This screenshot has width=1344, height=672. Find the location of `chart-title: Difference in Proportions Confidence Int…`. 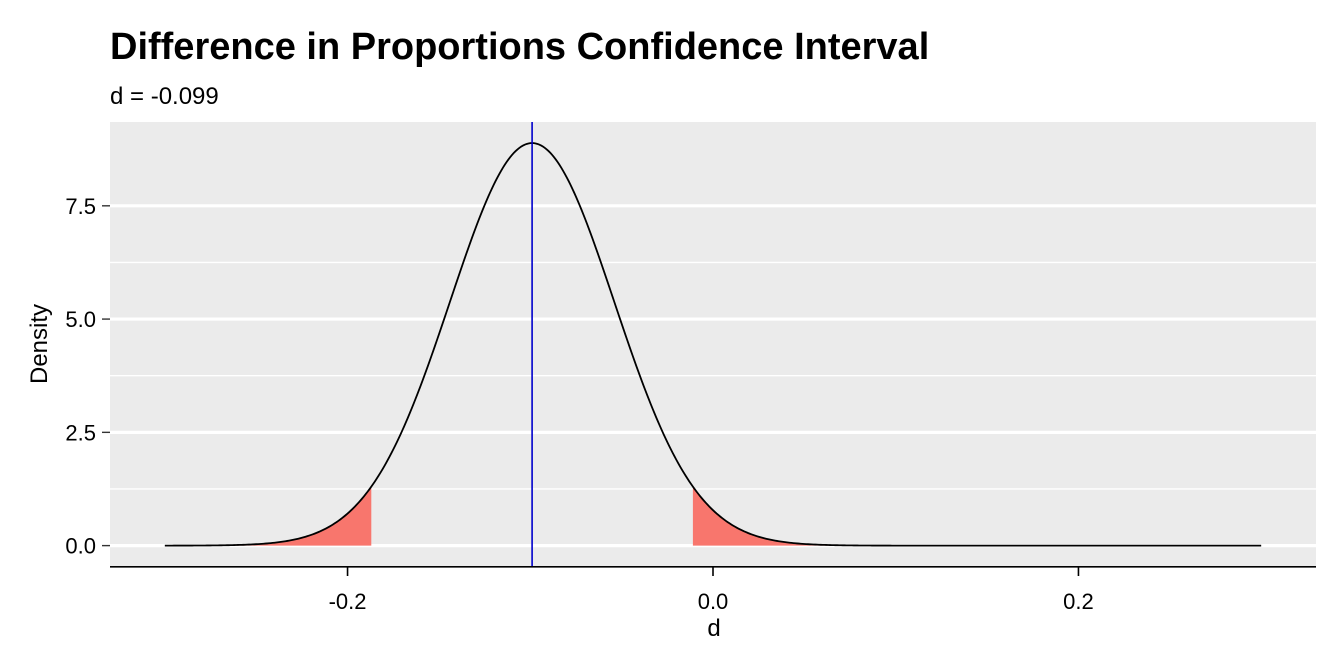

chart-title: Difference in Proportions Confidence Int… is located at coordinates (520, 47).